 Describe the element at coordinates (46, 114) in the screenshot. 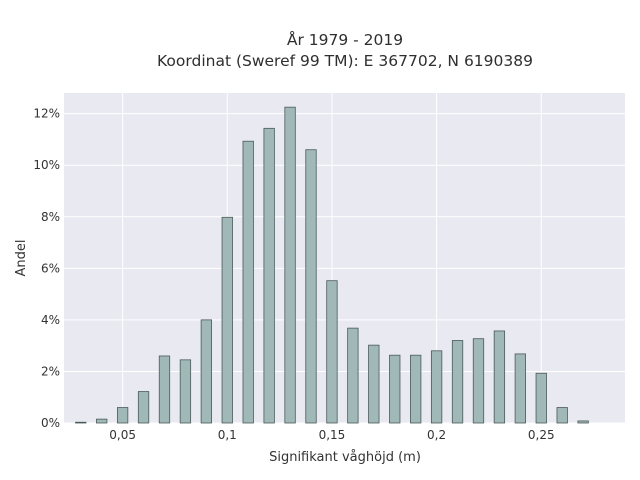

I see `y-tick-label: 12%` at that location.